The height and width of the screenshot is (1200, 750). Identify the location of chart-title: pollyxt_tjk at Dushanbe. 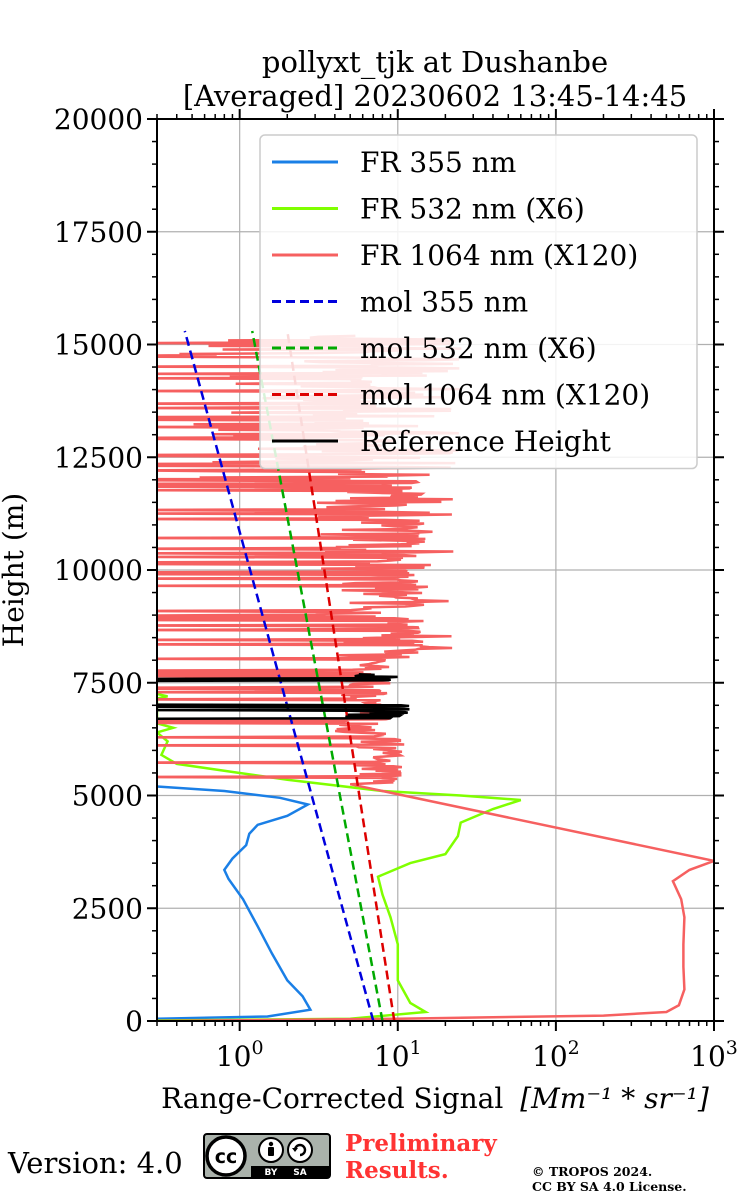
(435, 62).